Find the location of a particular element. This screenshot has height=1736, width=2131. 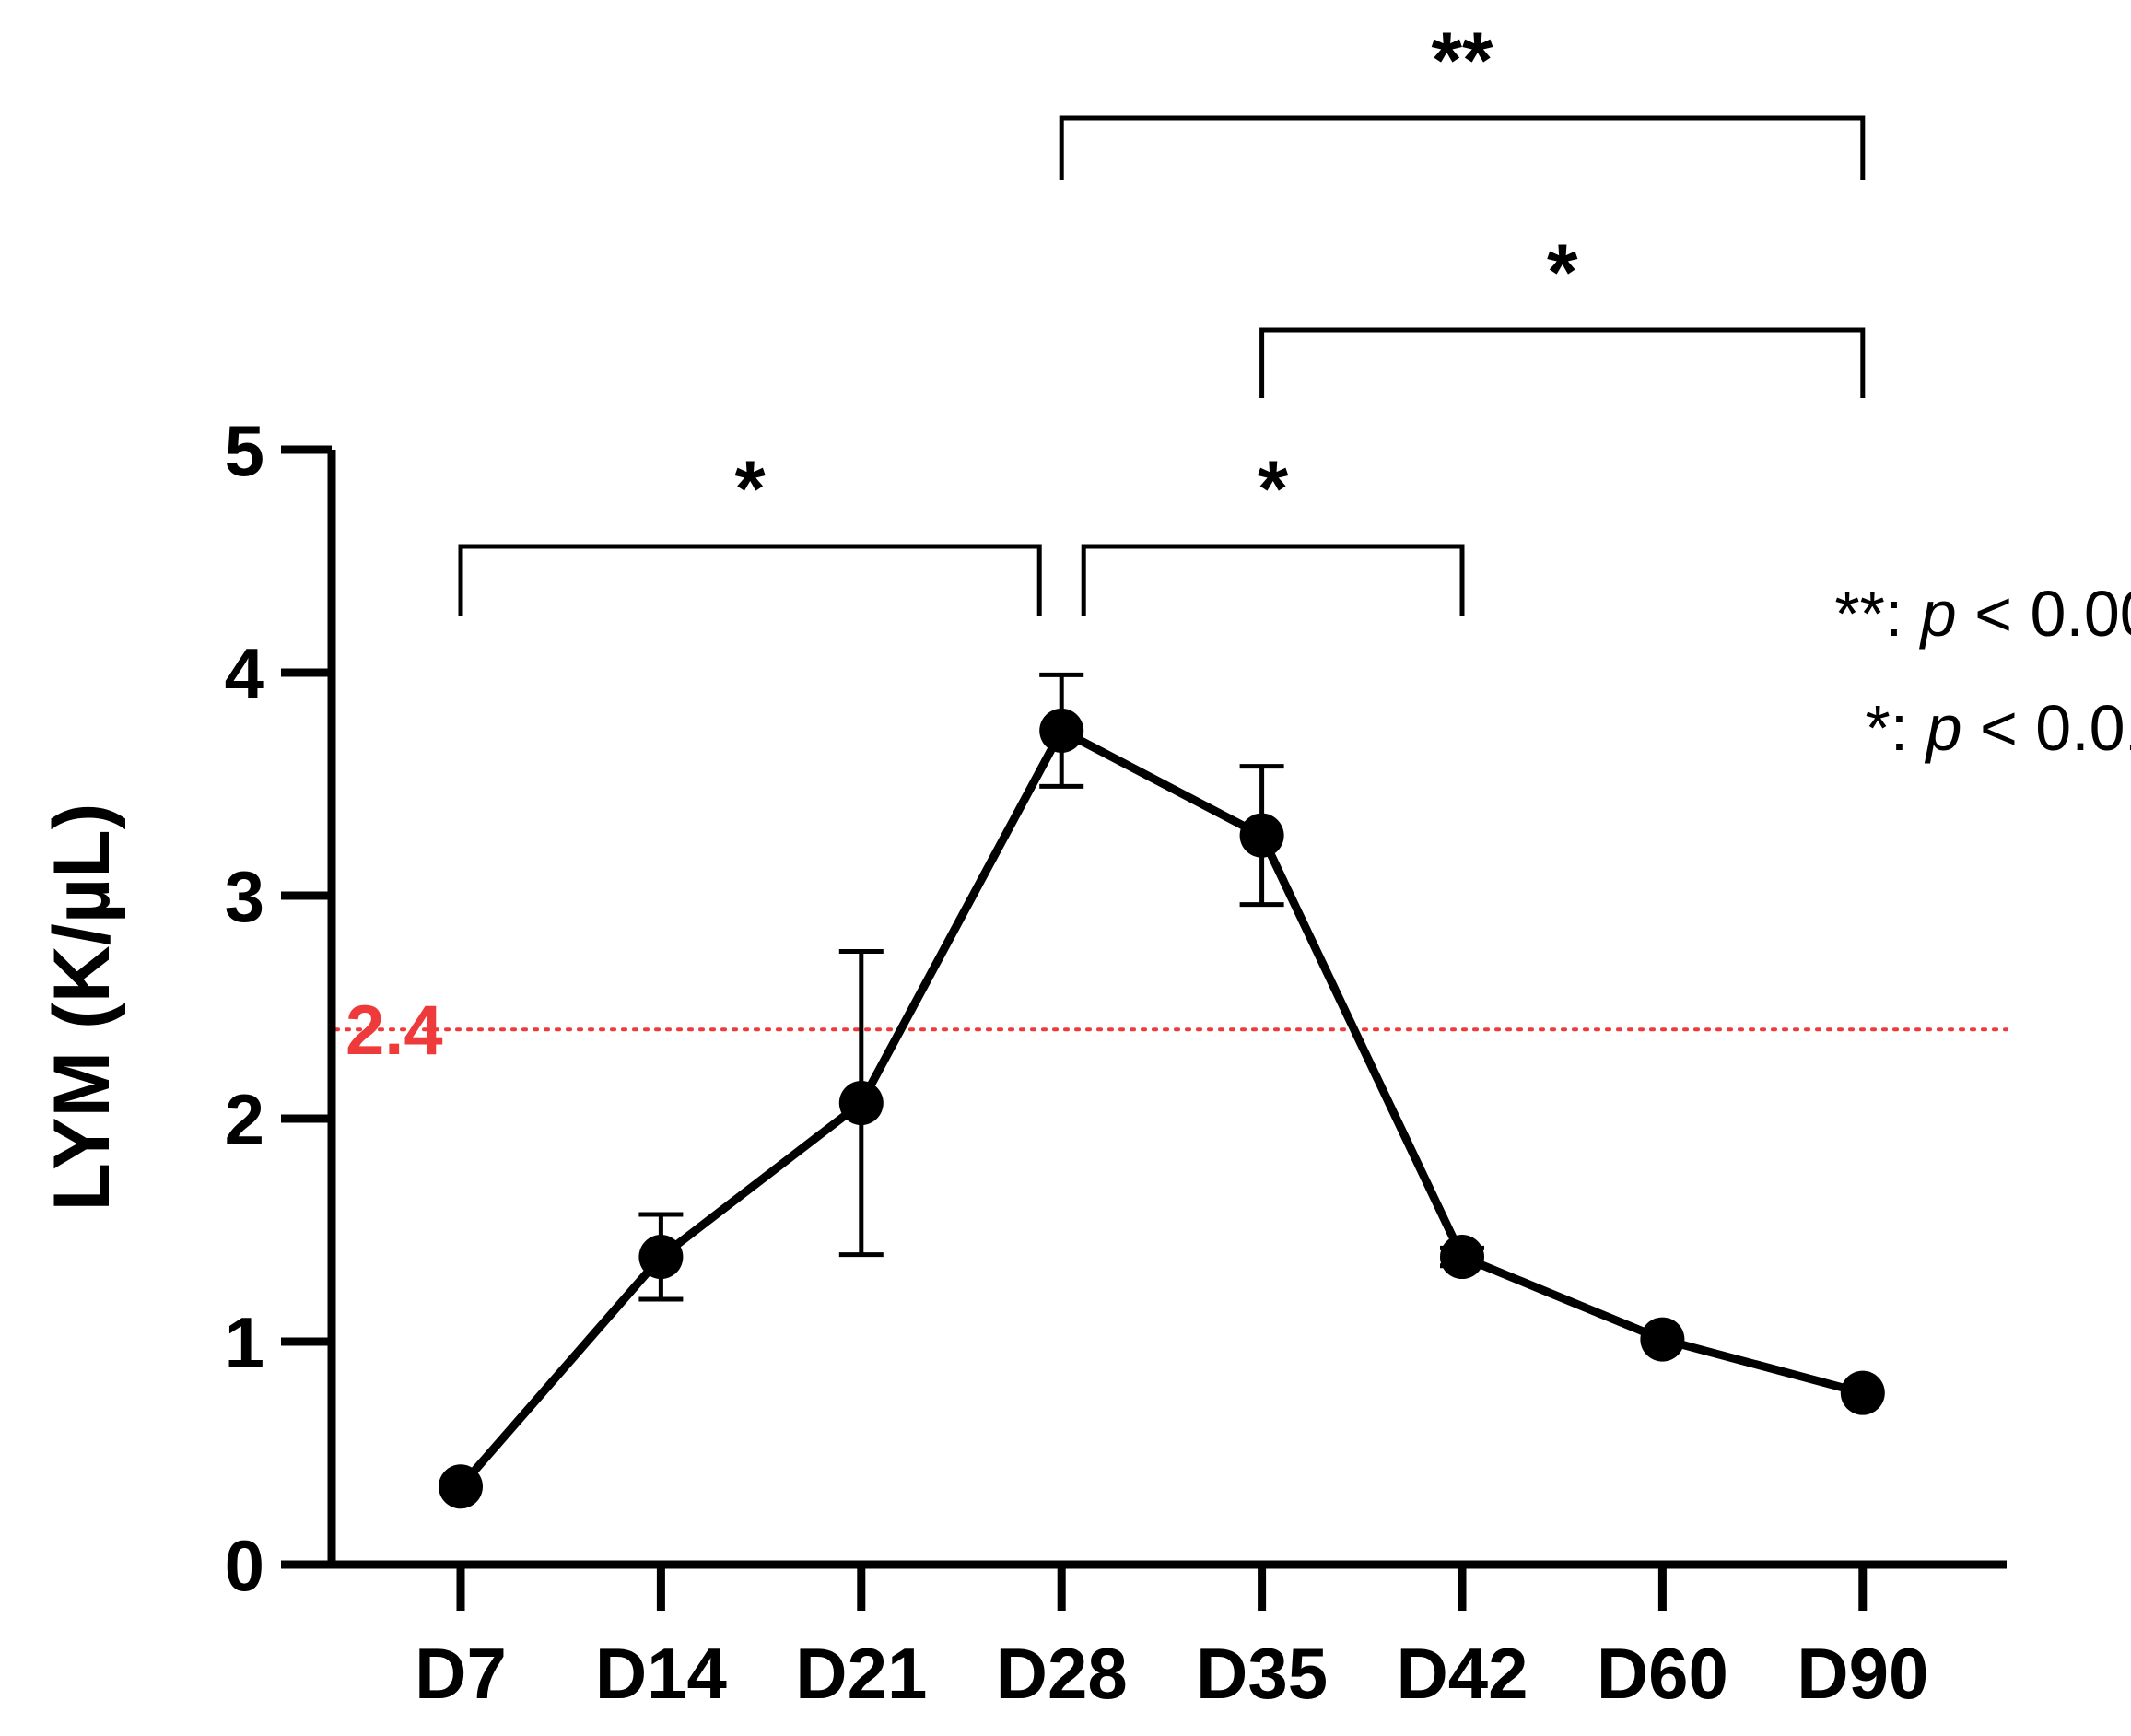

reference-line-layer: 2.4 is located at coordinates (1171, 1030).